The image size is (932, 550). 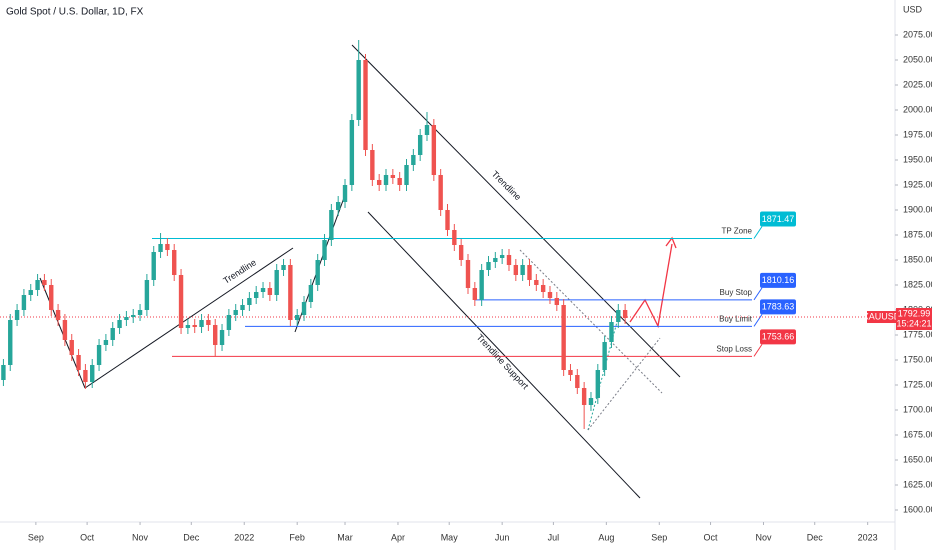 I want to click on x-tick-label: Aug, so click(x=606, y=537).